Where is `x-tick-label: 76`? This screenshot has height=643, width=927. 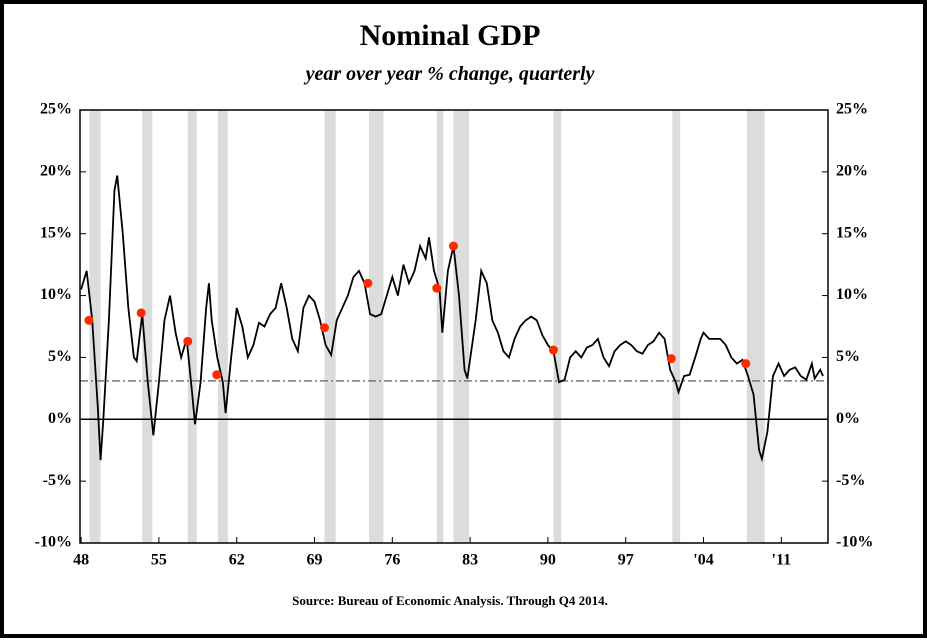
x-tick-label: 76 is located at coordinates (392, 560).